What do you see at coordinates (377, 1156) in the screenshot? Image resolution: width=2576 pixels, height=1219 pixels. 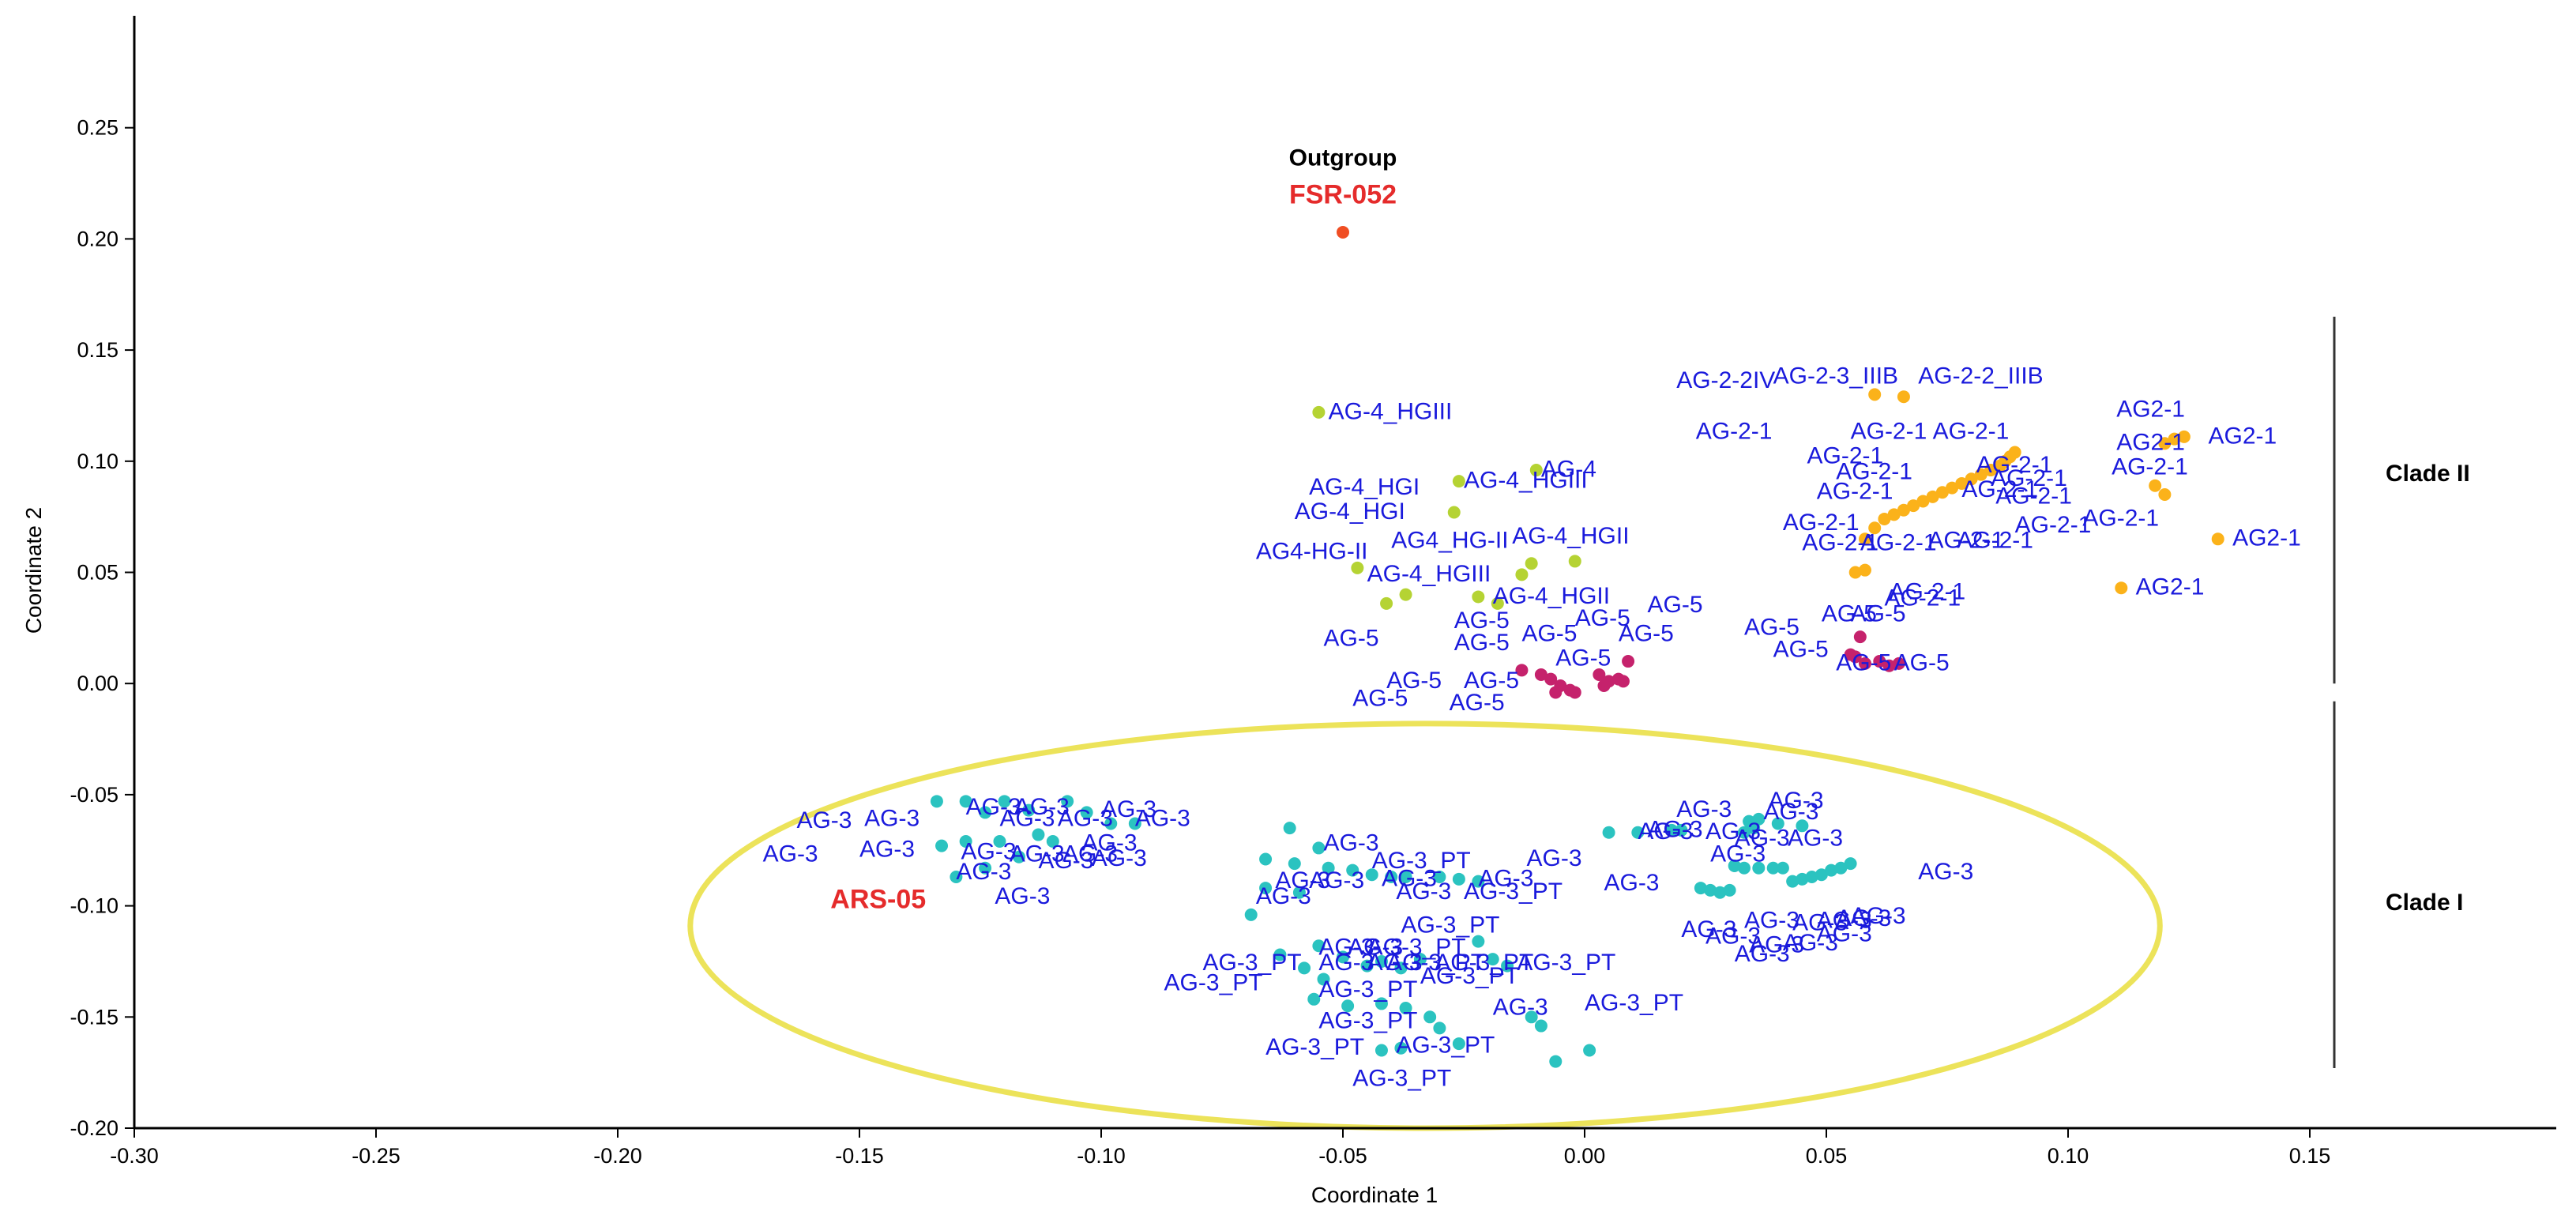 I see `x-tick-label: -0.25` at bounding box center [377, 1156].